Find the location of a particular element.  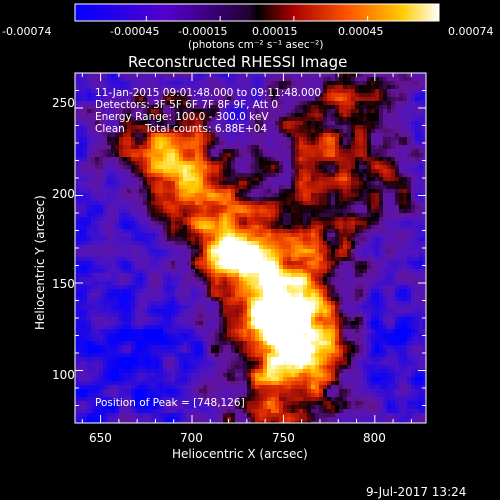

algorithm-text: Clean is located at coordinates (110, 129).